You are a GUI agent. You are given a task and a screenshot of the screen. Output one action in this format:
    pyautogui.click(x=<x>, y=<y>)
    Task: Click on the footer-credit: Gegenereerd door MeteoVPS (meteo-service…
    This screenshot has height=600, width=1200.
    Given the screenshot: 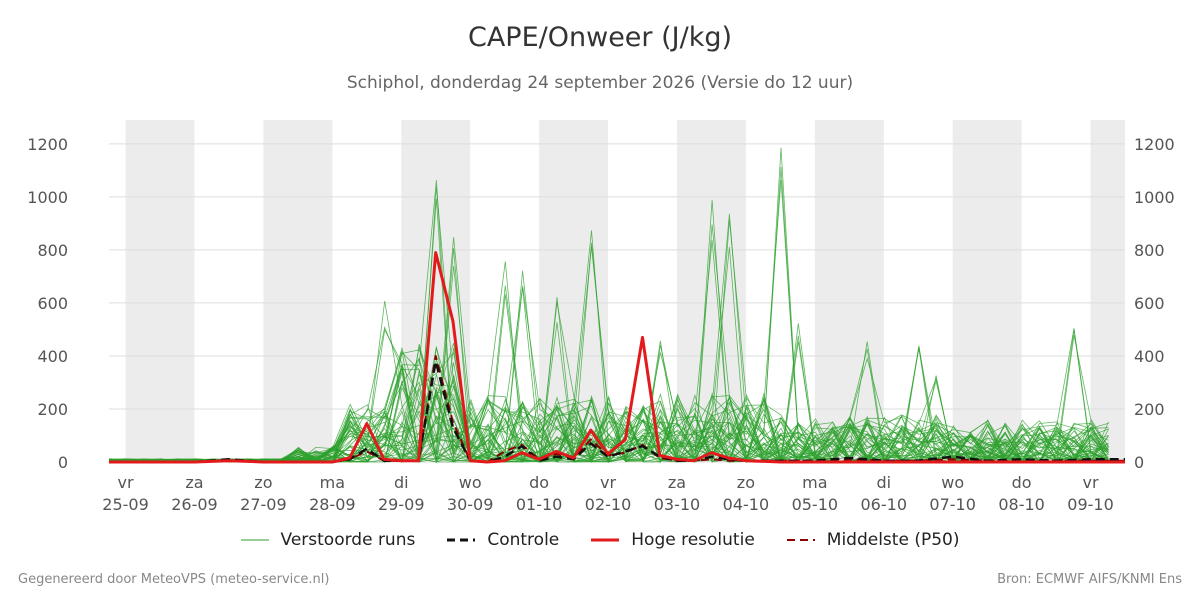 What is the action you would take?
    pyautogui.click(x=174, y=579)
    